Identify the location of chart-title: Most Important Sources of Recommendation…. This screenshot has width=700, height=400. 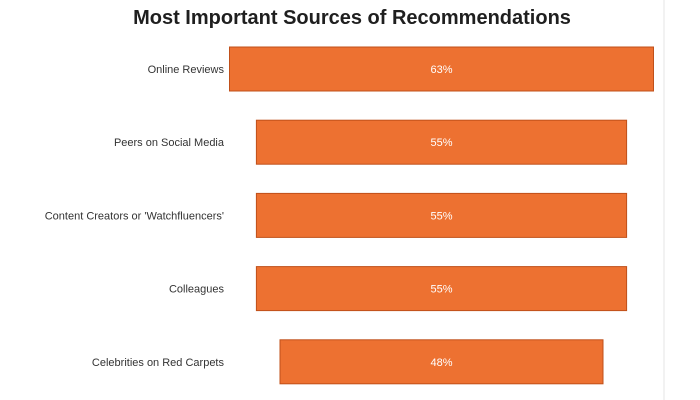
(352, 18).